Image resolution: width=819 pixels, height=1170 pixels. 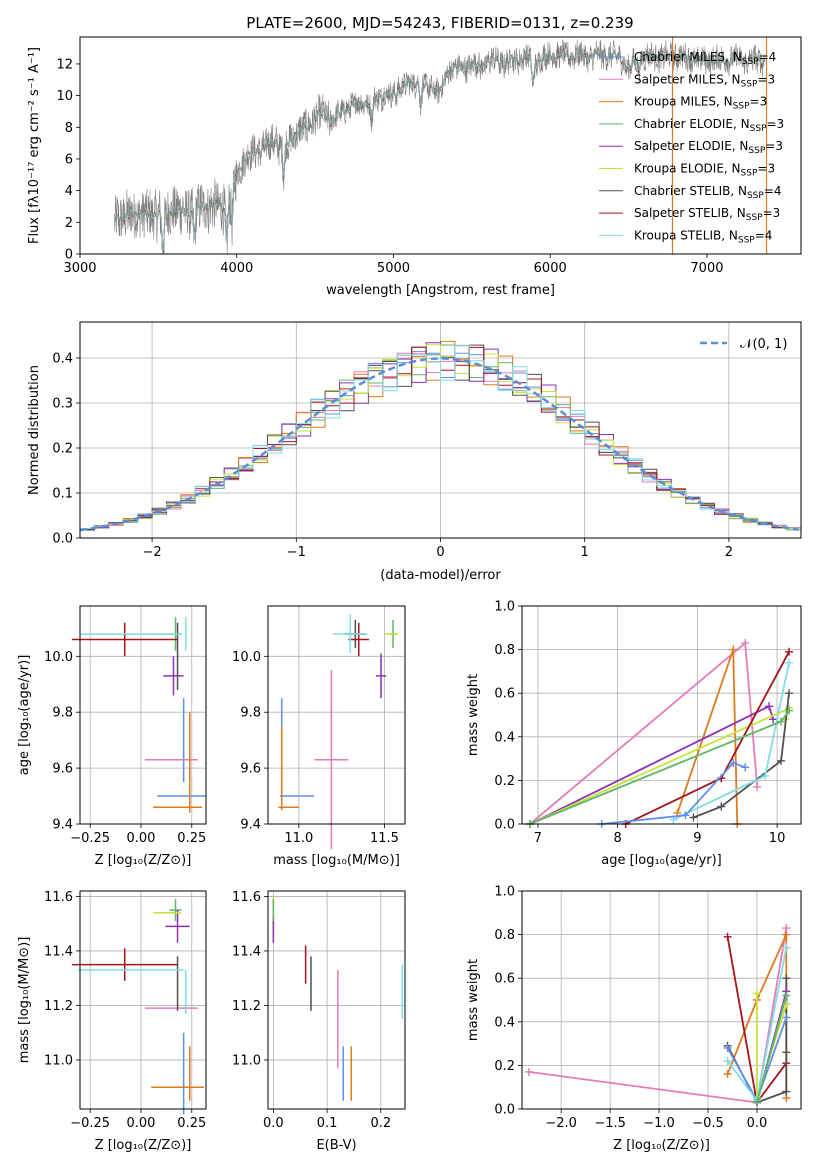 What do you see at coordinates (69, 159) in the screenshot?
I see `y-tick-label: 6` at bounding box center [69, 159].